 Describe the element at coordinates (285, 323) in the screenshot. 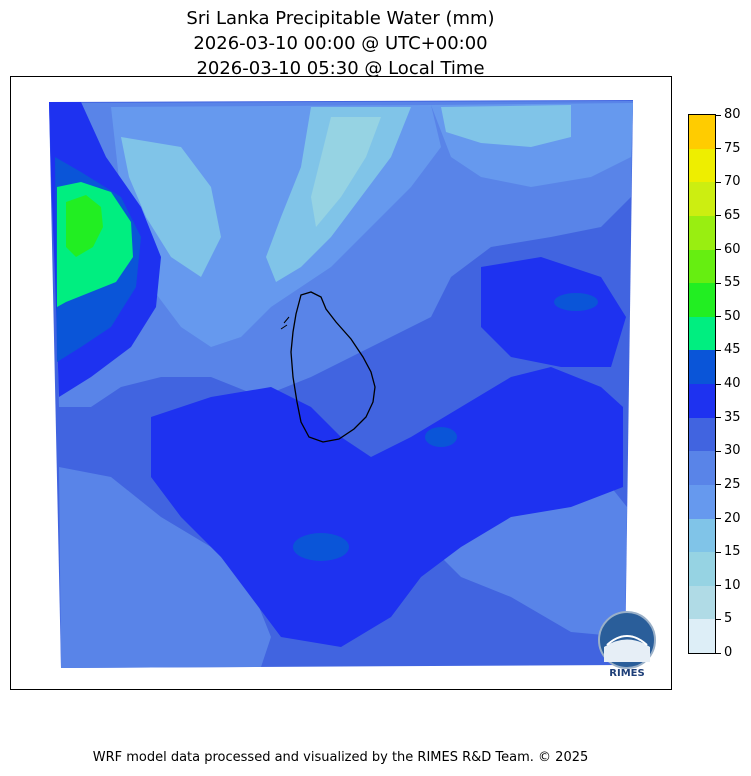

I see `sri-lanka-islets` at that location.